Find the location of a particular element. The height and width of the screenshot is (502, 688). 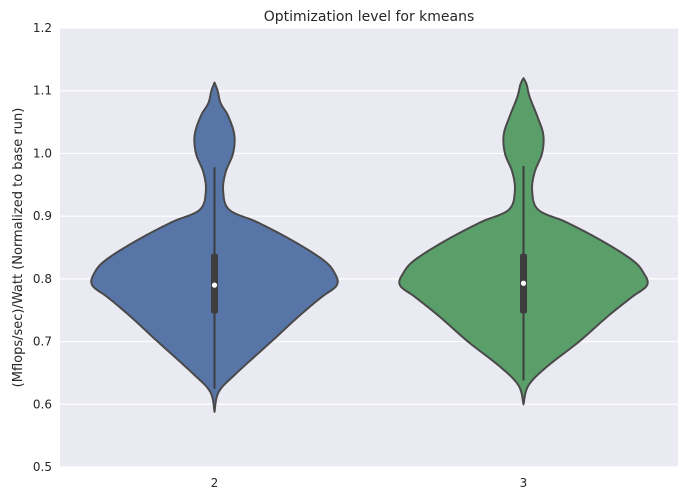

y-tick-label: 1.2 is located at coordinates (42, 28).